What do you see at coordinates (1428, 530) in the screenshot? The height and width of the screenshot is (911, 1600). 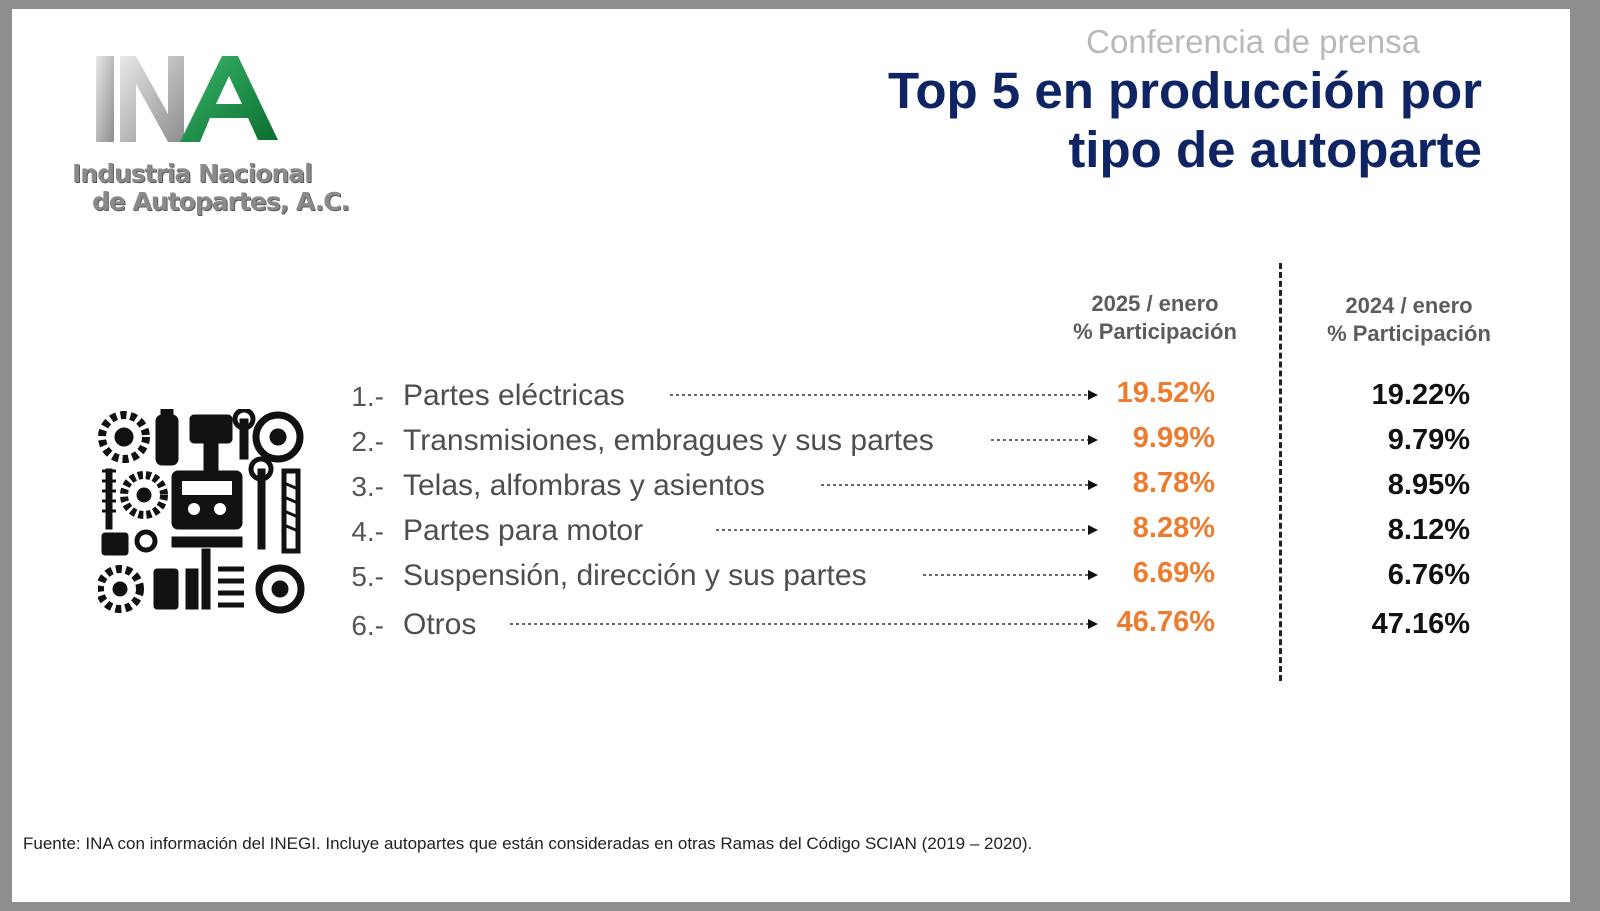 I see `row-value-2024: 8.12%` at bounding box center [1428, 530].